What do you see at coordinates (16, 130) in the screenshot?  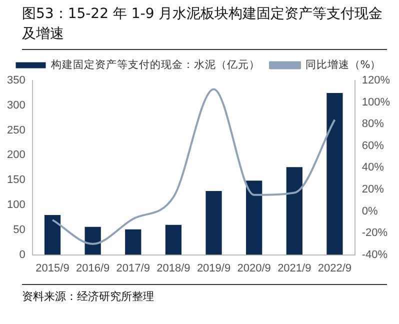 I see `y-tick-label: 250` at bounding box center [16, 130].